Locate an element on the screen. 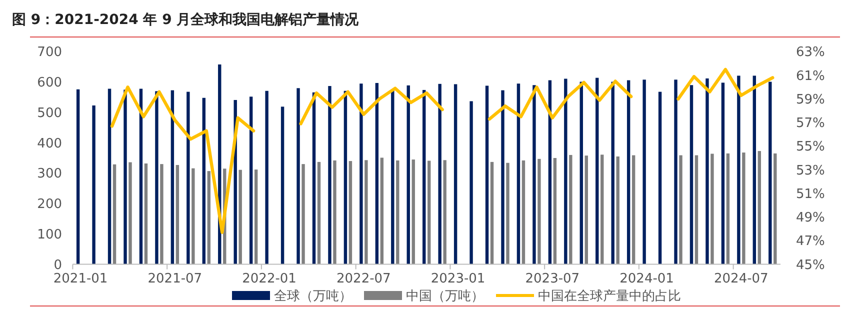 This screenshot has width=845, height=328. y2-tick-label: 51% is located at coordinates (810, 194).